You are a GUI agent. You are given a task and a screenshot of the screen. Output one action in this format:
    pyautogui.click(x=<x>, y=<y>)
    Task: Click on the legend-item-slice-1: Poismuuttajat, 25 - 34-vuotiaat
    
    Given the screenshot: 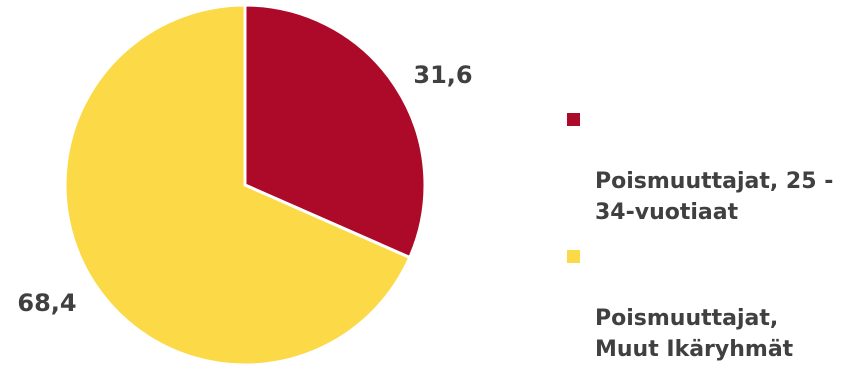 What is the action you would take?
    pyautogui.click(x=712, y=166)
    